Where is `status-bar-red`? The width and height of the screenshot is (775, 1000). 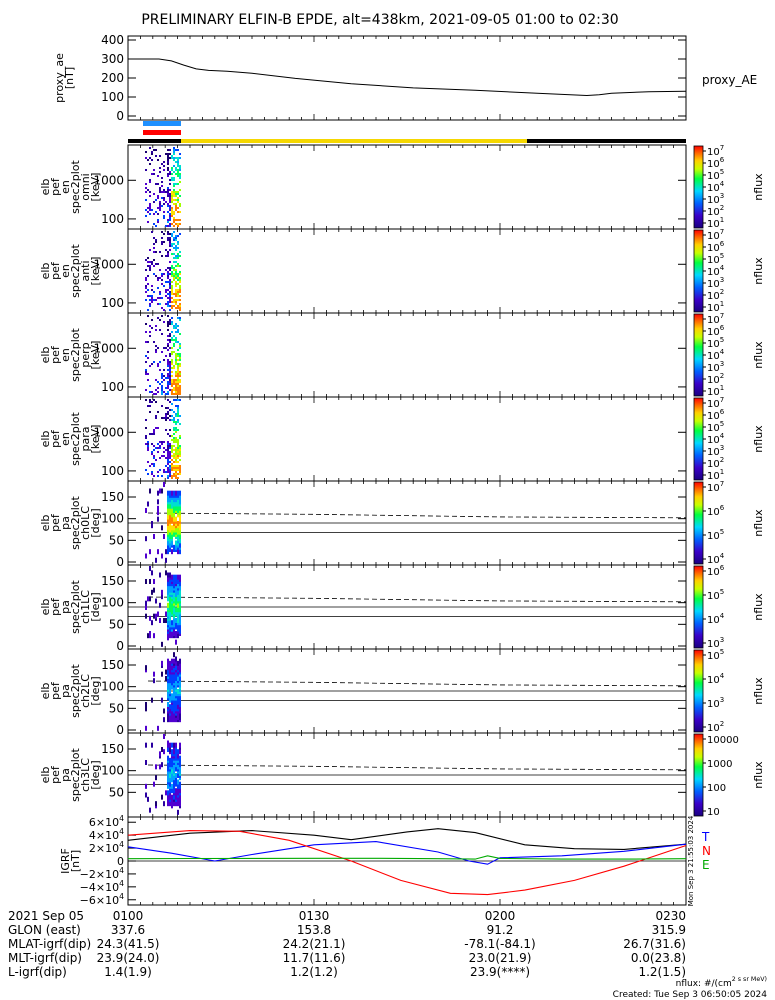 status-bar-red is located at coordinates (162, 132).